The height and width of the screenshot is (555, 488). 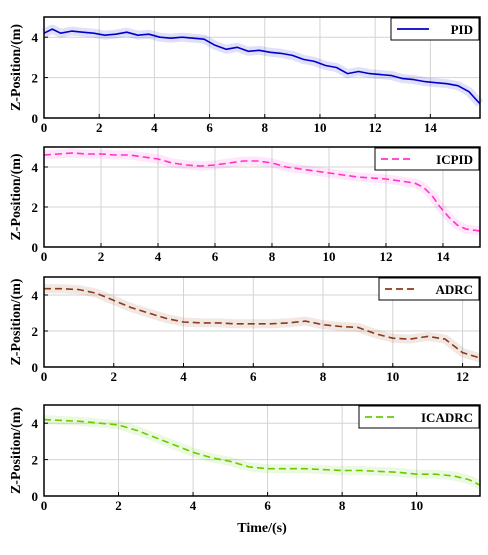 I want to click on legend-label-ICPID: ICPID, so click(x=454, y=159).